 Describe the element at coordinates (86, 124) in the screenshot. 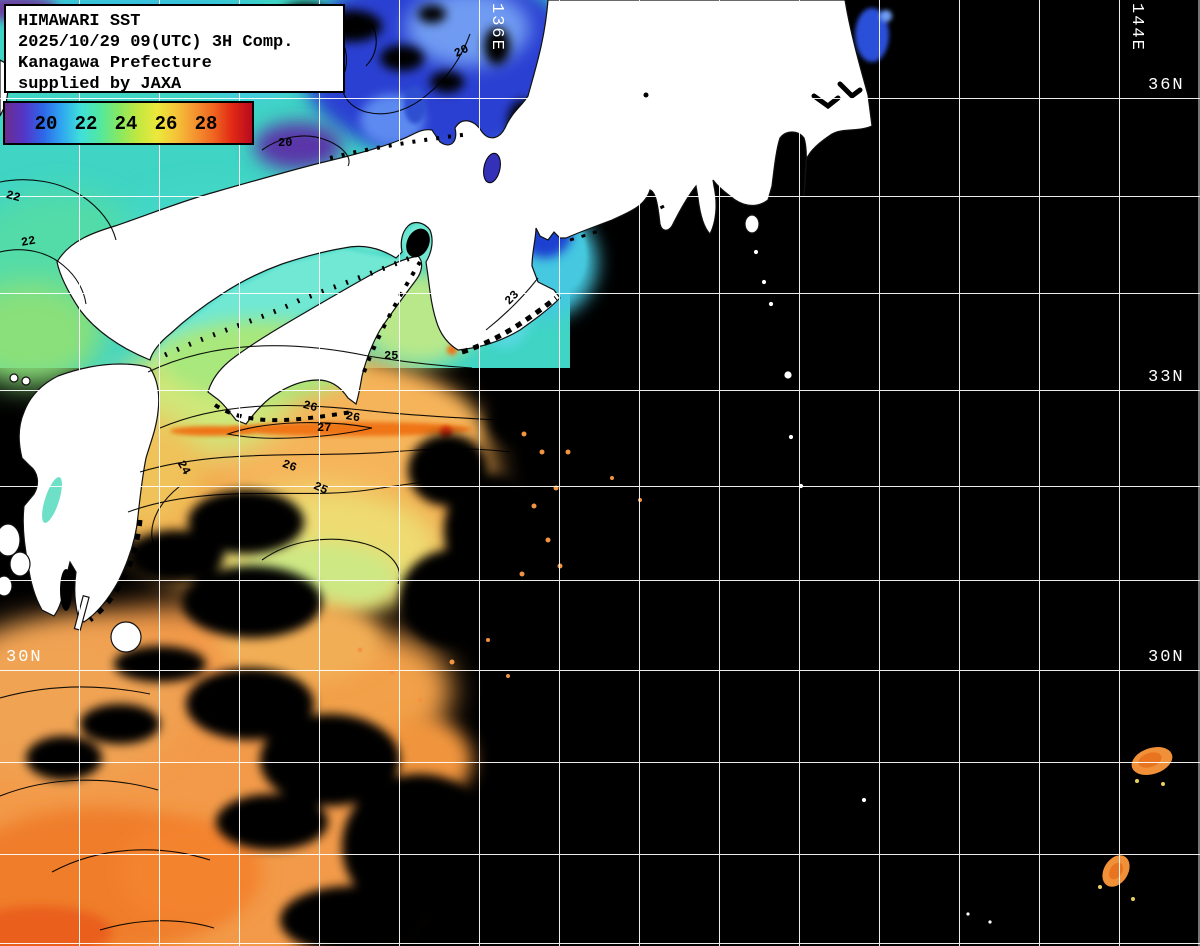

I see `colorbar-tick: 22` at that location.